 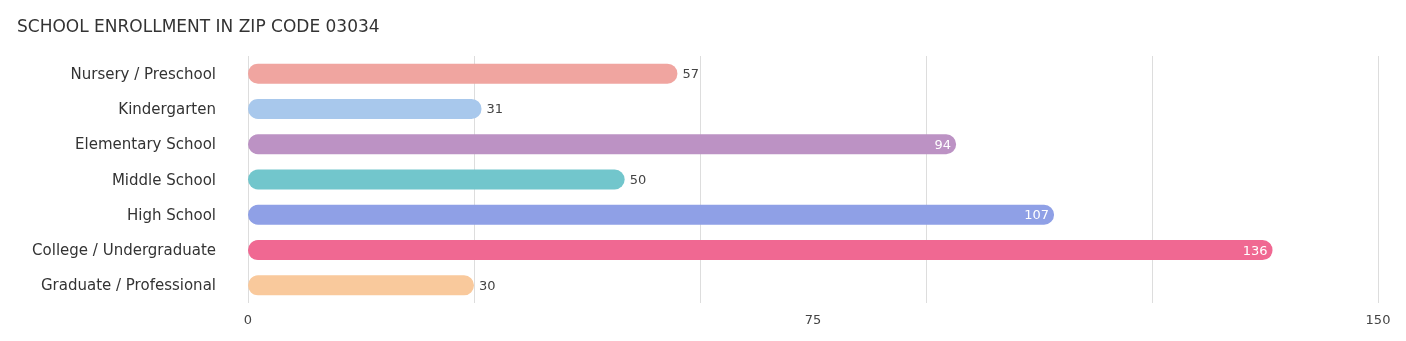 What do you see at coordinates (171, 214) in the screenshot?
I see `y-tick-label: High School` at bounding box center [171, 214].